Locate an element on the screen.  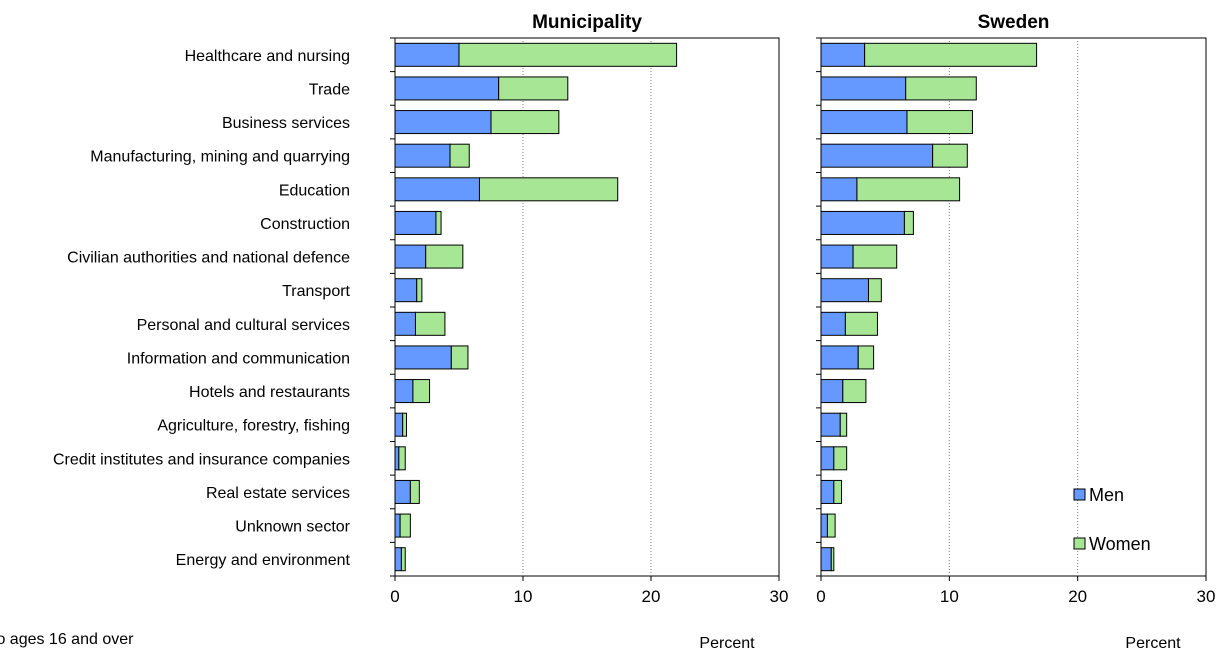
category-label: Education is located at coordinates (314, 190).